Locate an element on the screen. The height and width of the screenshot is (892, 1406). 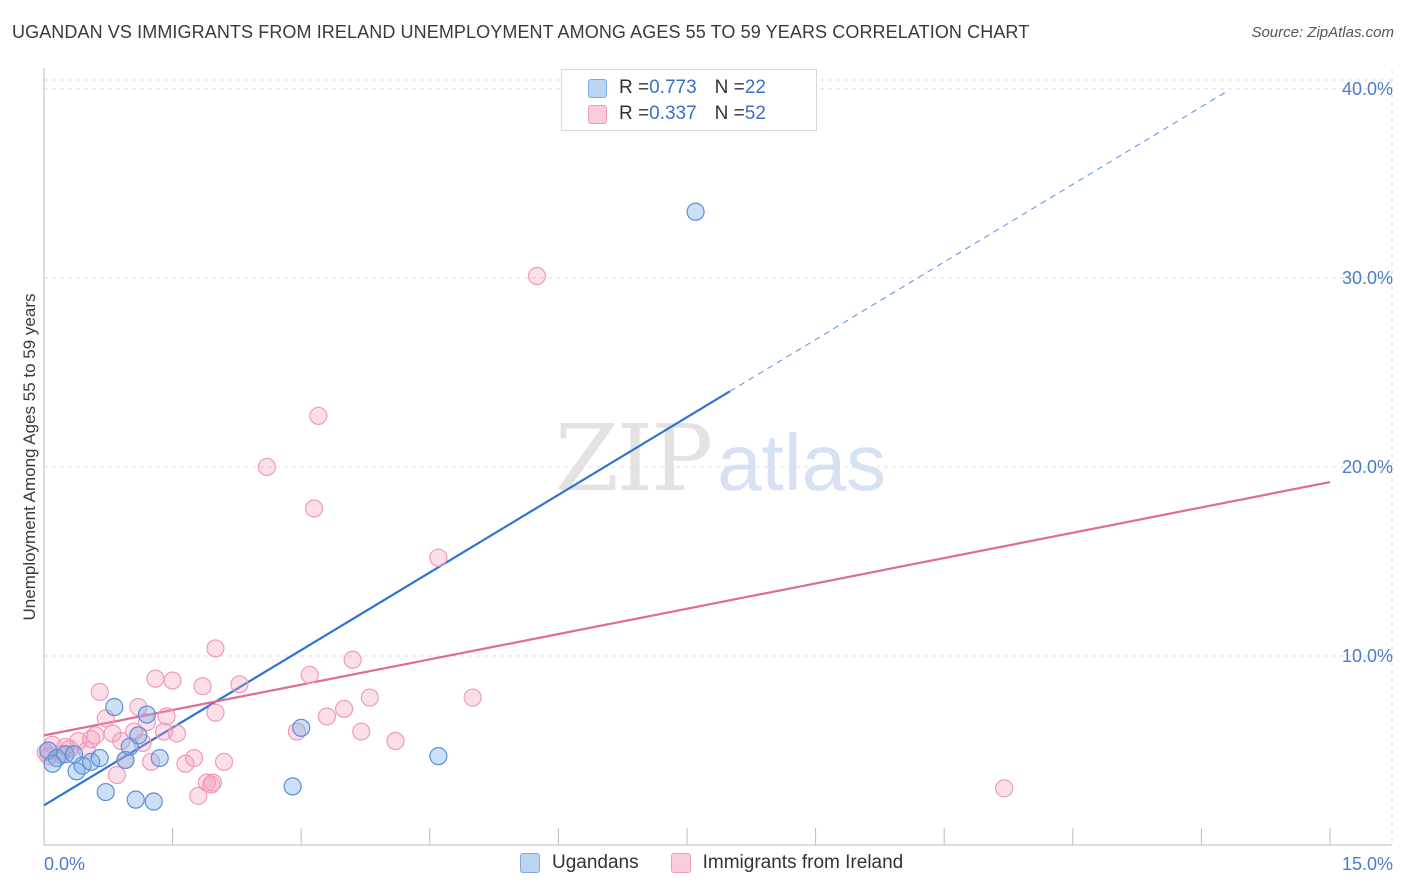
y-tick-label: 10.0% is located at coordinates (1367, 656).